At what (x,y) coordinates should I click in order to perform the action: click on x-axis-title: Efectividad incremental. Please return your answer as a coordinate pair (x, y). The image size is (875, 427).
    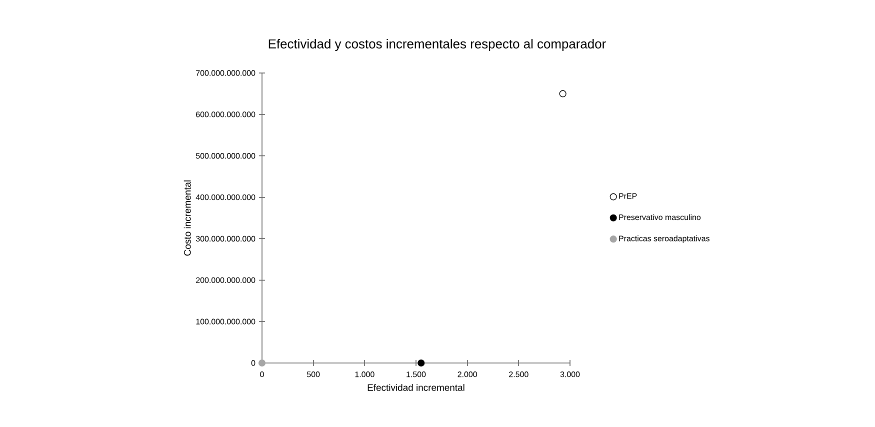
    Looking at the image, I should click on (416, 387).